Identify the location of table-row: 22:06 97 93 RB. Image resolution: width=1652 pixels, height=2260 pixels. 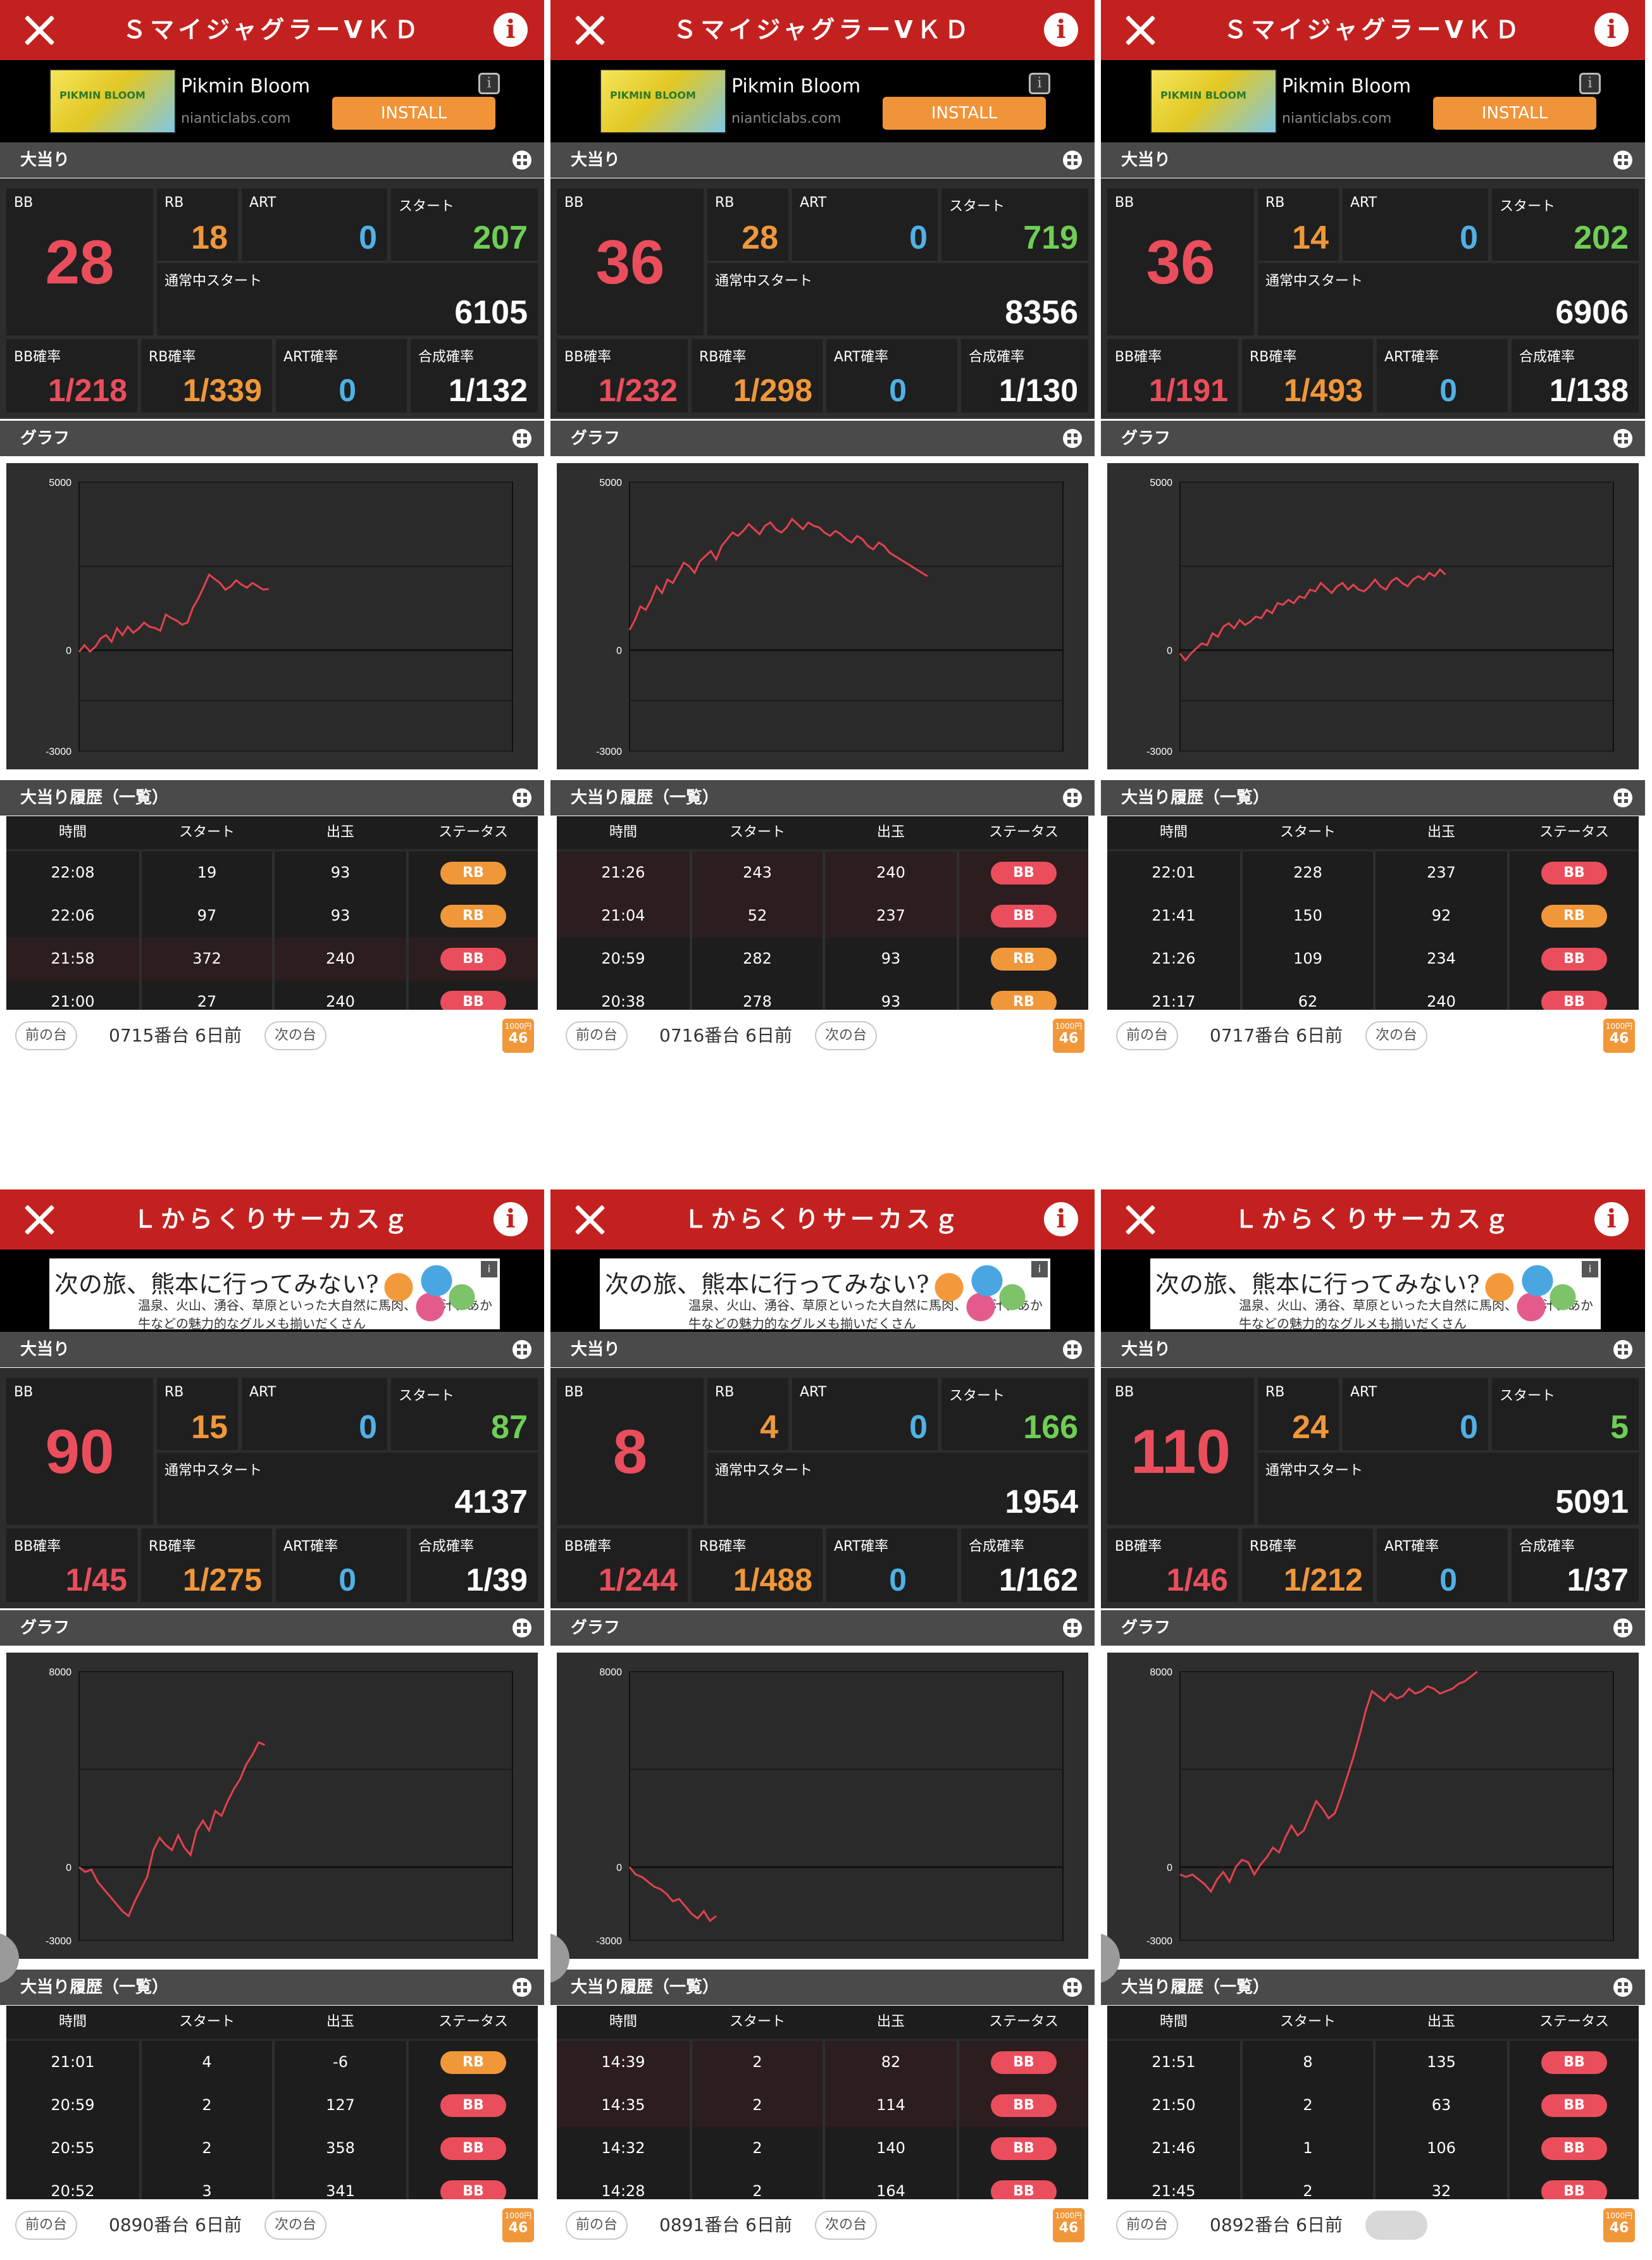
(272, 916).